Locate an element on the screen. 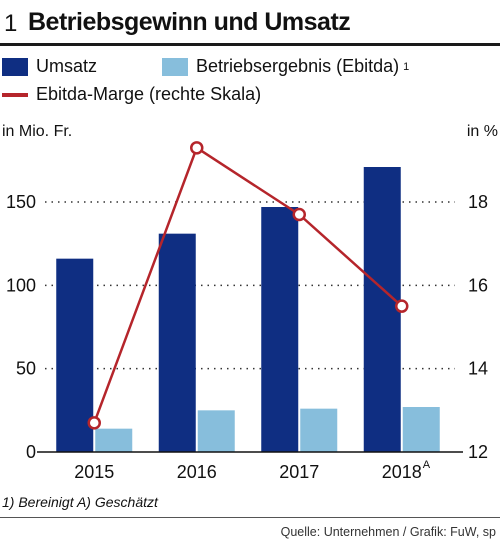 This screenshot has height=545, width=500. x-tick-label-2016: 2016 is located at coordinates (197, 472).